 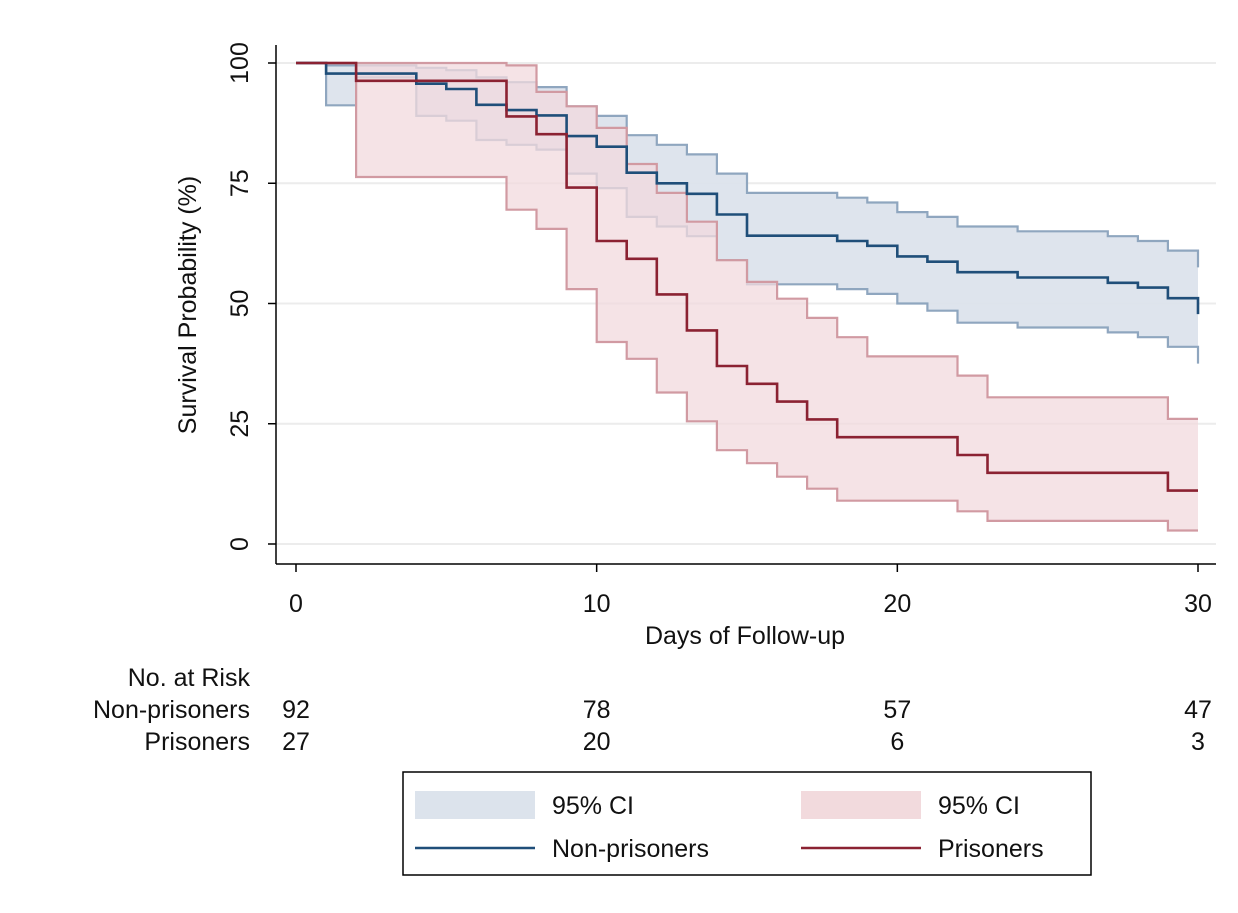 I want to click on legend-frame, so click(x=747, y=823).